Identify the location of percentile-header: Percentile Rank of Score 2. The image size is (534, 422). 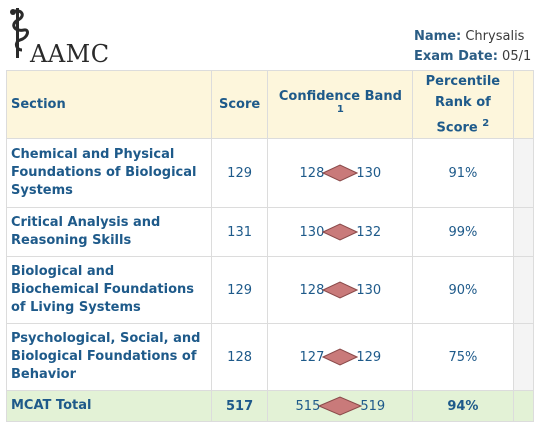
(463, 104).